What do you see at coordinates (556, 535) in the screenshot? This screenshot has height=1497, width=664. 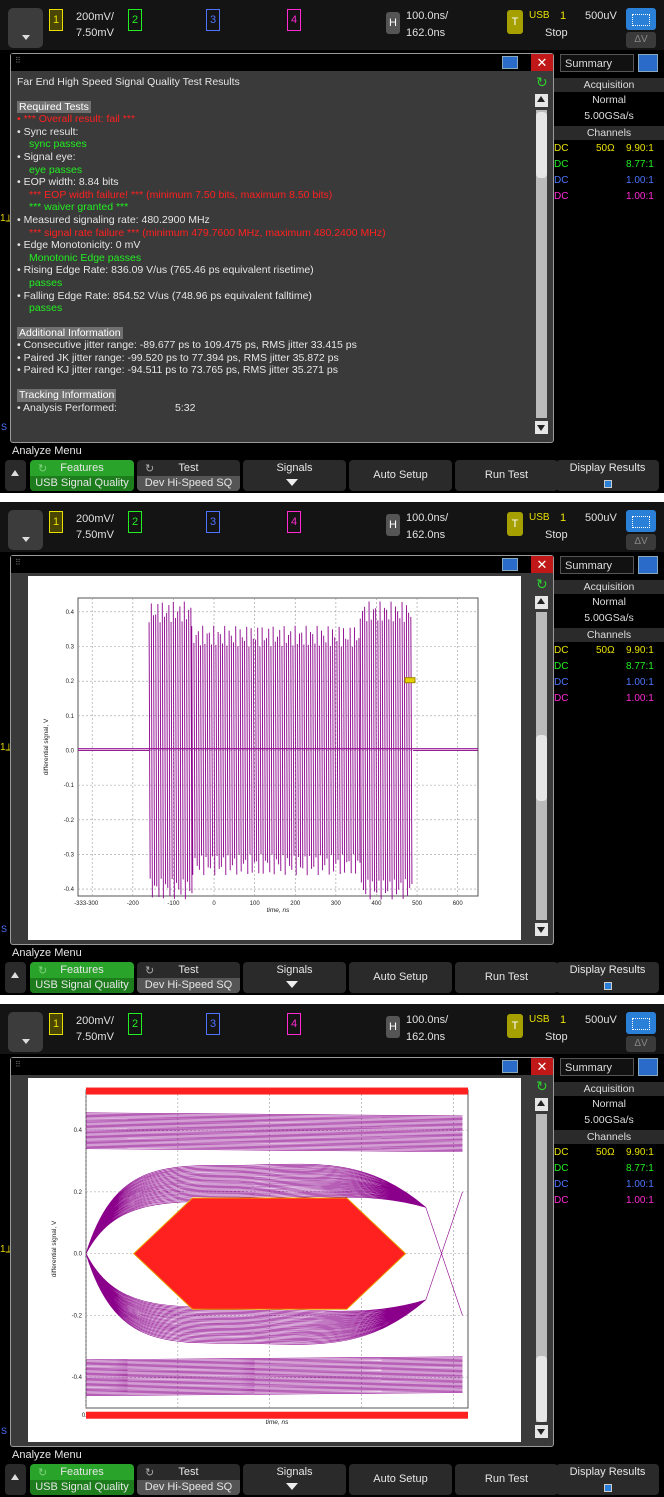 I see `run-state: Stop` at bounding box center [556, 535].